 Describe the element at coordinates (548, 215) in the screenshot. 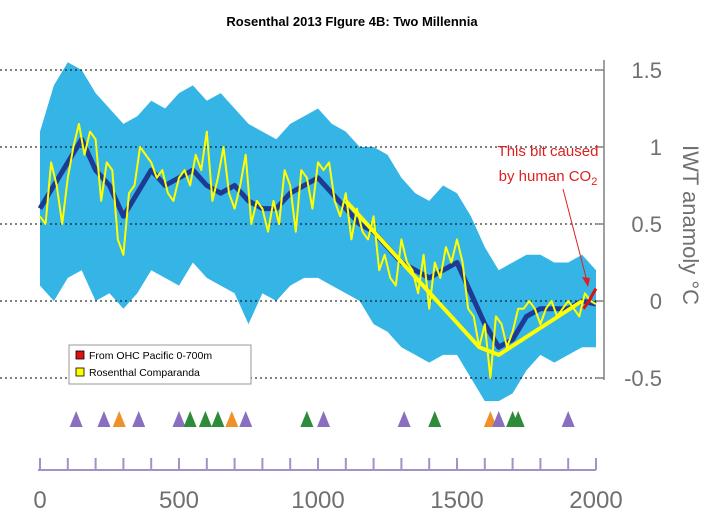

I see `annotation: This bit caused by human CO2` at that location.